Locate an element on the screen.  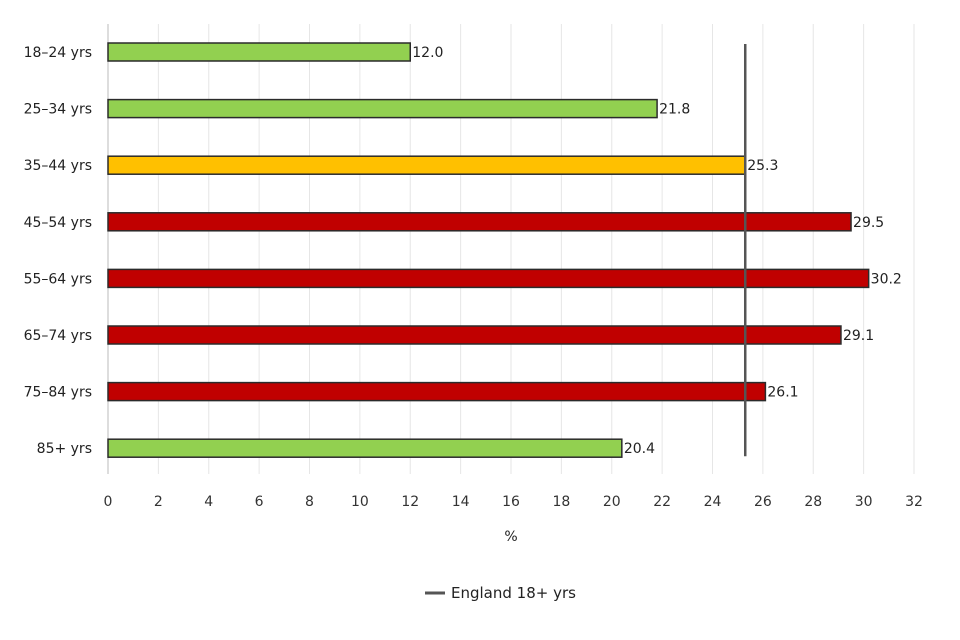
legend-label: England 18+ yrs is located at coordinates (513, 593).